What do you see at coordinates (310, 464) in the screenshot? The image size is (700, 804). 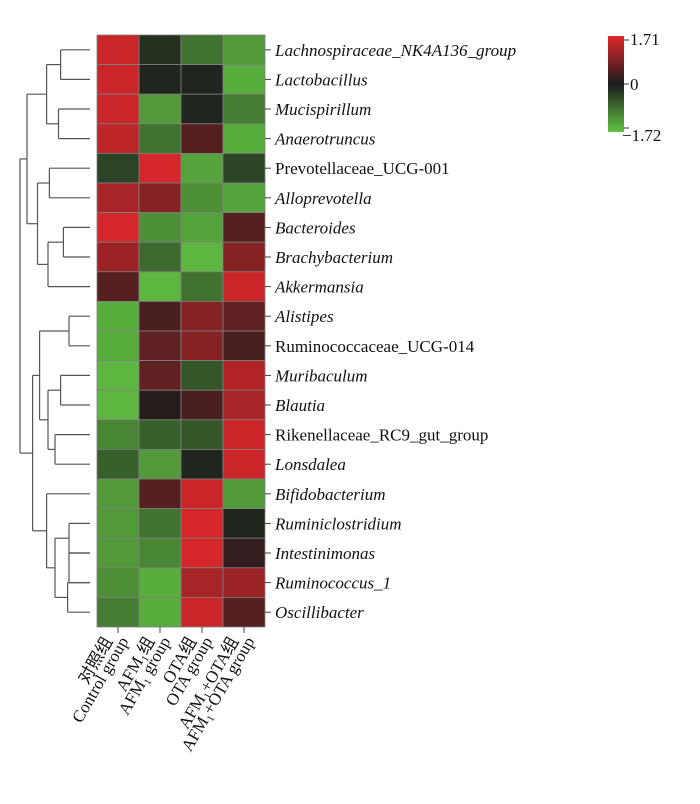 I see `row-label: Lonsdalea` at bounding box center [310, 464].